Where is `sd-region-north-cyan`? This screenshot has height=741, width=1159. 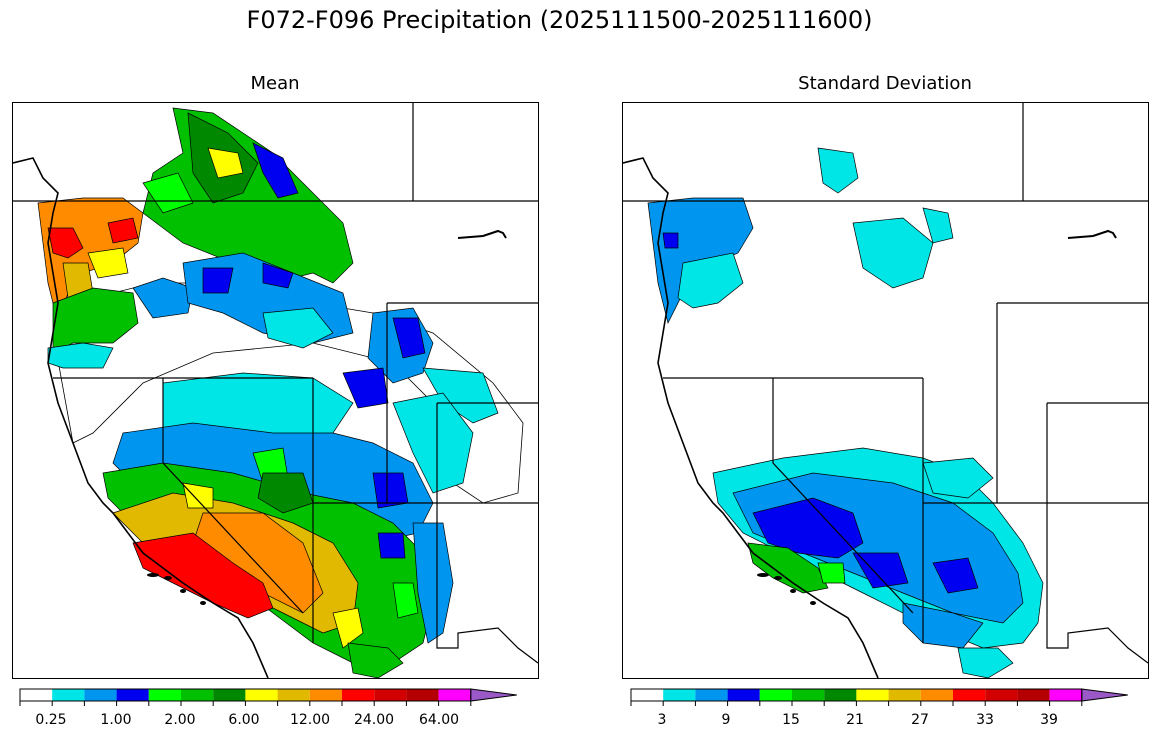 sd-region-north-cyan is located at coordinates (838, 170).